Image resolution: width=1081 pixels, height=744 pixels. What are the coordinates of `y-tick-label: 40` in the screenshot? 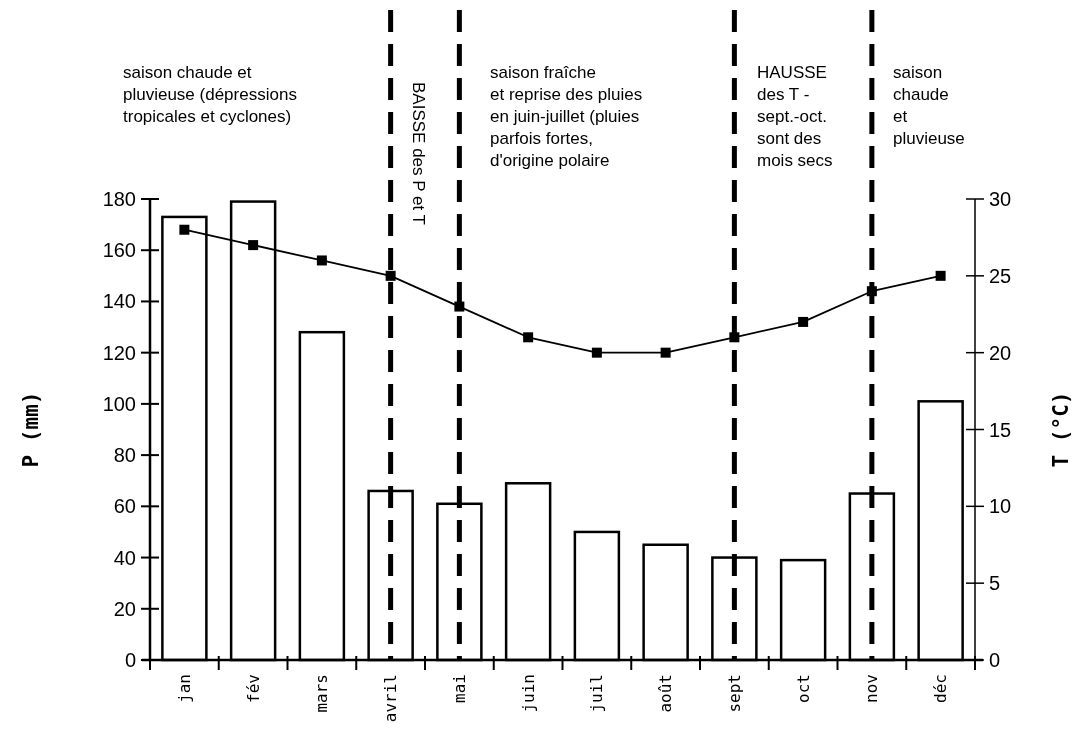 It's located at (124, 557).